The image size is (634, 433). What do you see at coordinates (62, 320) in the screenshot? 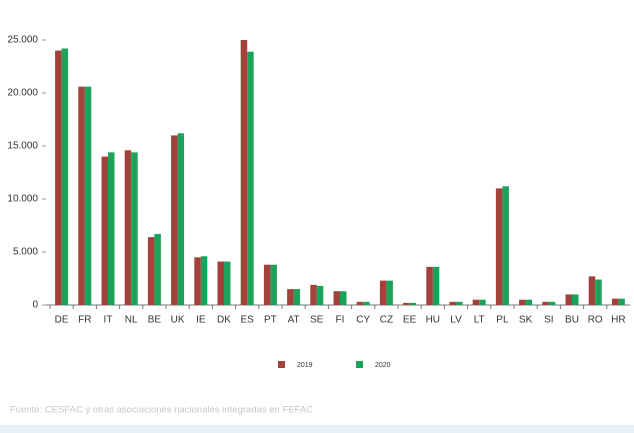
I see `x-tick-label: DE` at bounding box center [62, 320].